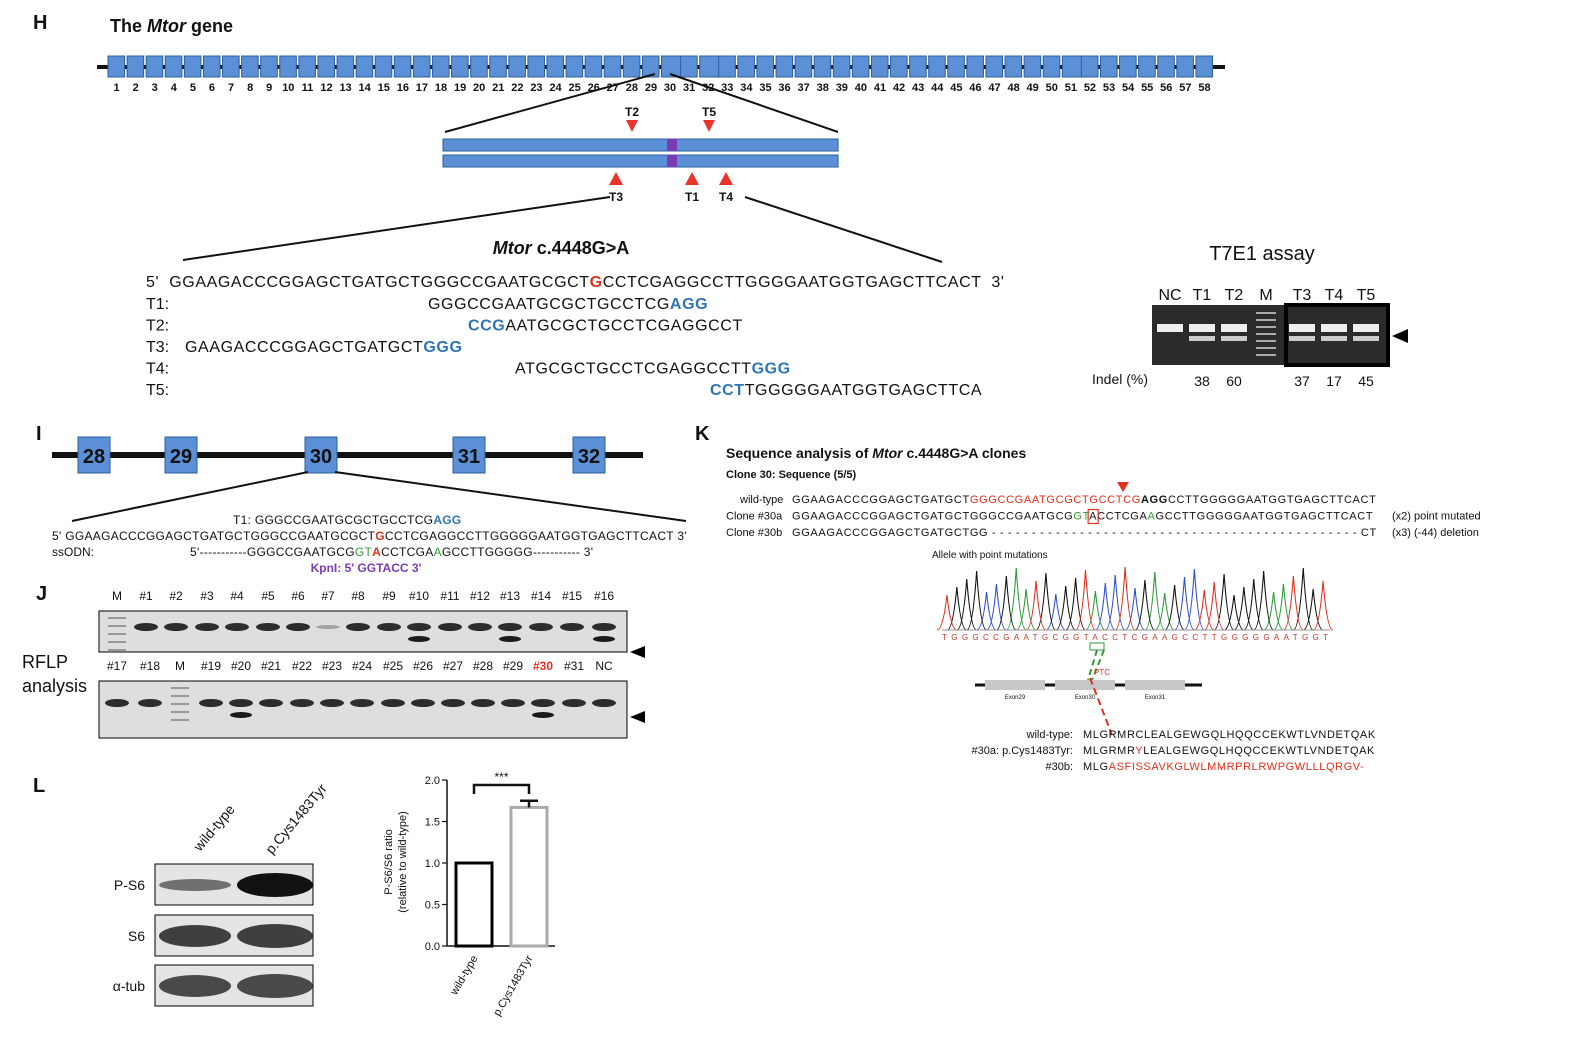 The image size is (1586, 1038). What do you see at coordinates (237, 596) in the screenshot?
I see `lane-label: #4` at bounding box center [237, 596].